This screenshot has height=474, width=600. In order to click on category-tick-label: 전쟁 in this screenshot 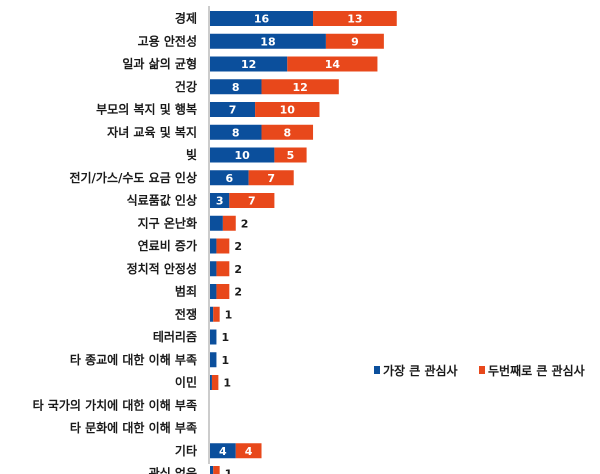, I will do `click(186, 313)`.